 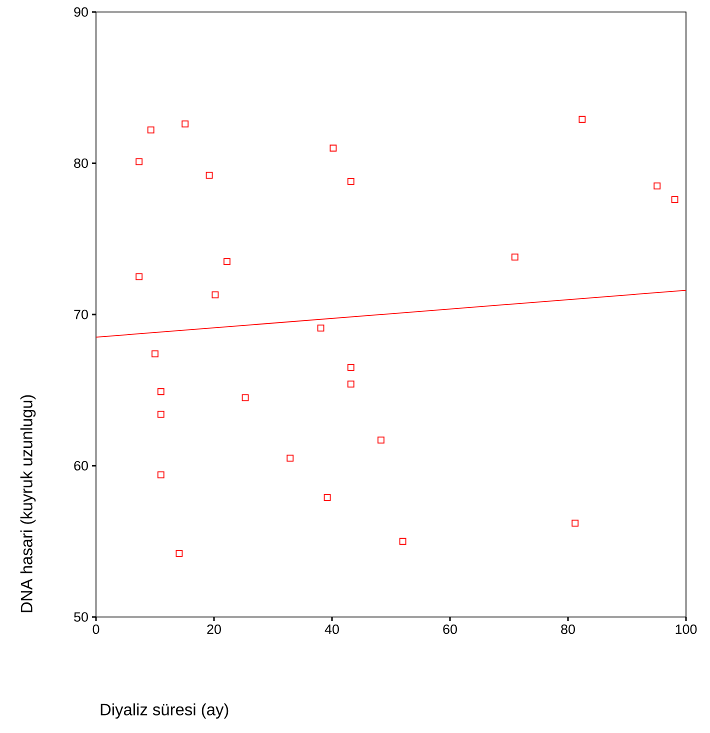 What do you see at coordinates (81, 315) in the screenshot?
I see `y-tick-label: 70` at bounding box center [81, 315].